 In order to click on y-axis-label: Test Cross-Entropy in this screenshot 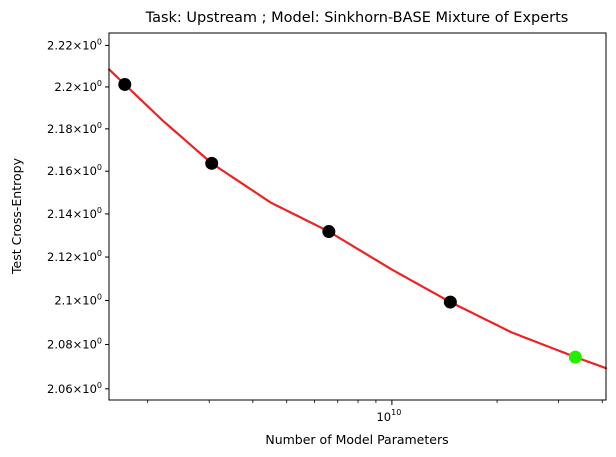, I will do `click(16, 216)`.